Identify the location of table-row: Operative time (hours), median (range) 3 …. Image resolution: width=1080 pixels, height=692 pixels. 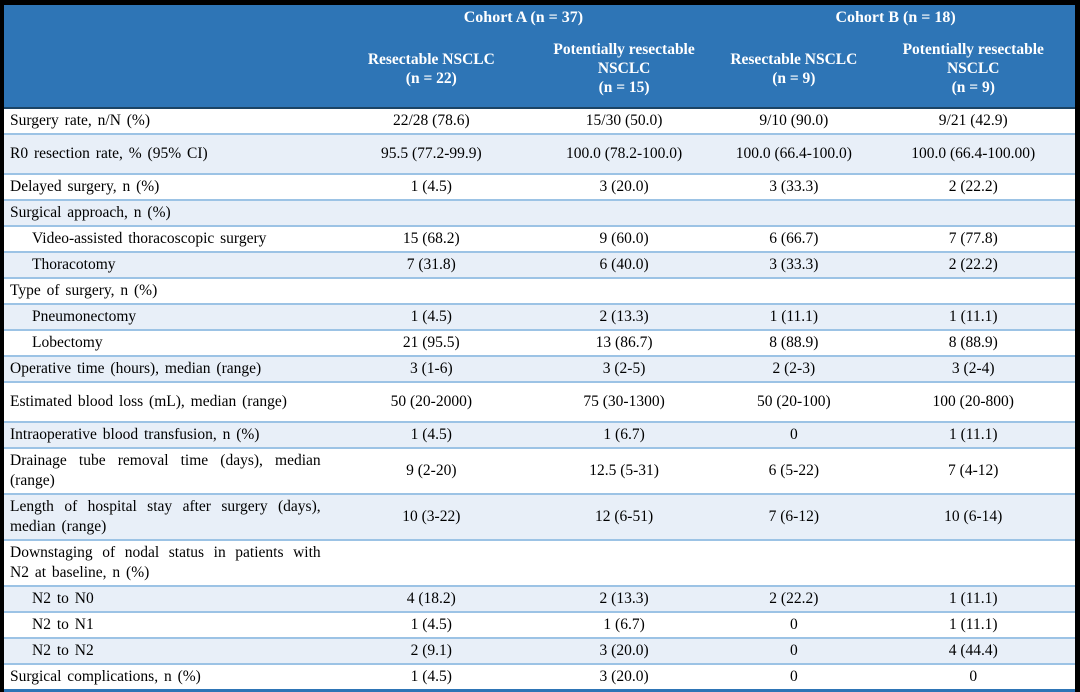
(539, 369).